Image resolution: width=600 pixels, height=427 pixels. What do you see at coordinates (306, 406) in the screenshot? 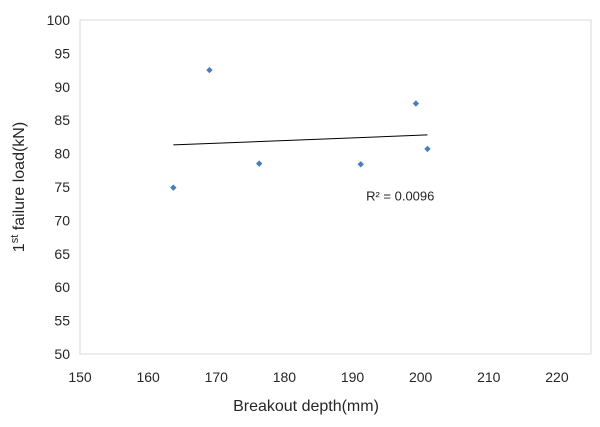
I see `x-axis-title: Breakout depth(mm)` at bounding box center [306, 406].